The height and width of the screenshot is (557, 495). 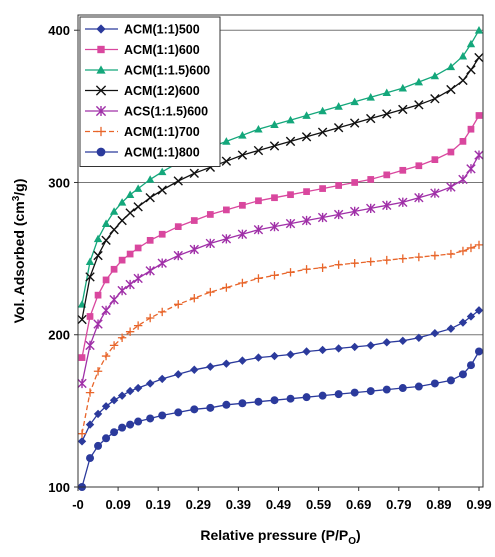 I want to click on legend-item: ACM(1:1)600, so click(x=142, y=50).